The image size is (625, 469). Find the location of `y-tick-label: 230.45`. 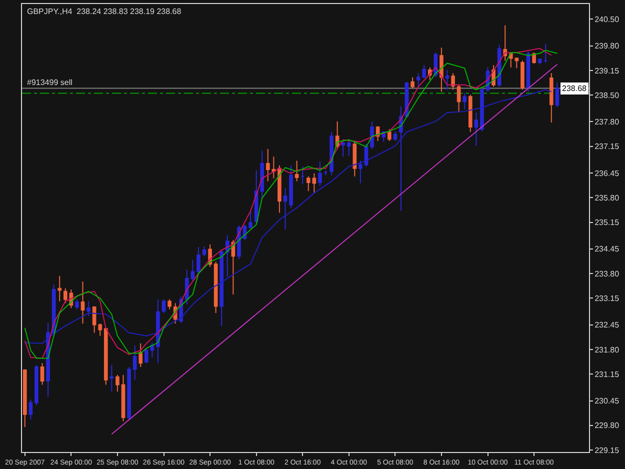

y-tick-label: 230.45 is located at coordinates (607, 401).